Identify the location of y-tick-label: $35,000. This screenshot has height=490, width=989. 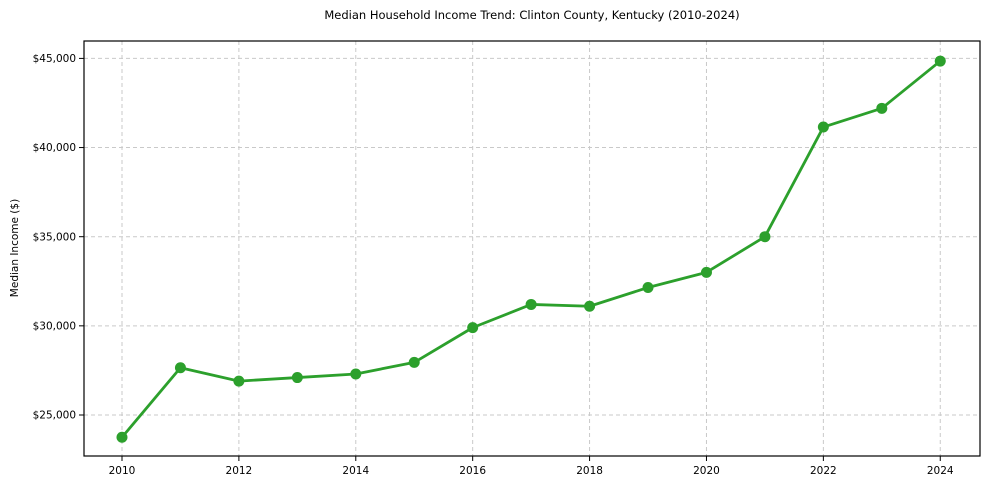
(54, 237).